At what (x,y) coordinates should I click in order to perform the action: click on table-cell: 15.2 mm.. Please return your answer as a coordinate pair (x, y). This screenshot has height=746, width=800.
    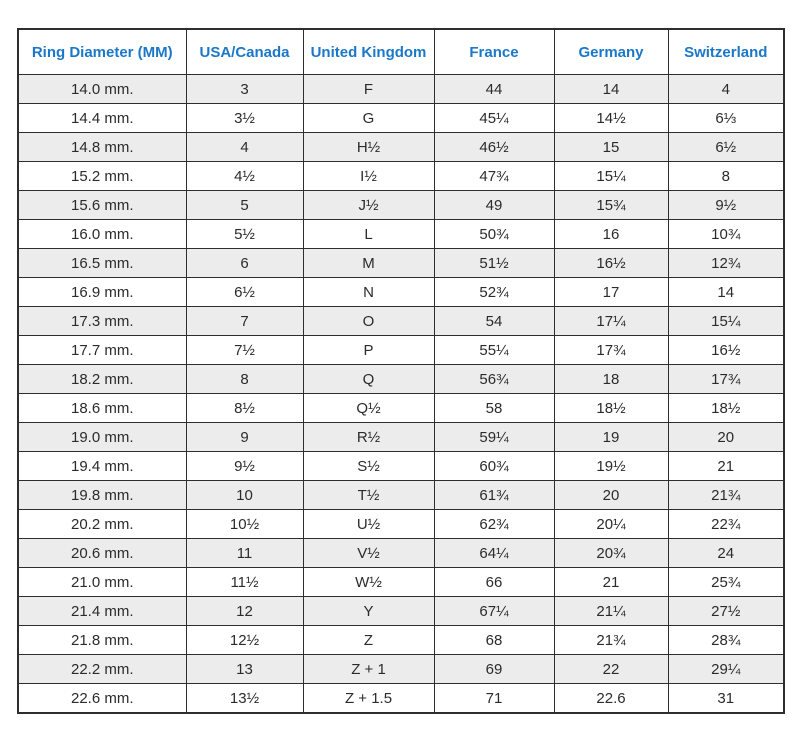
    Looking at the image, I should click on (102, 176).